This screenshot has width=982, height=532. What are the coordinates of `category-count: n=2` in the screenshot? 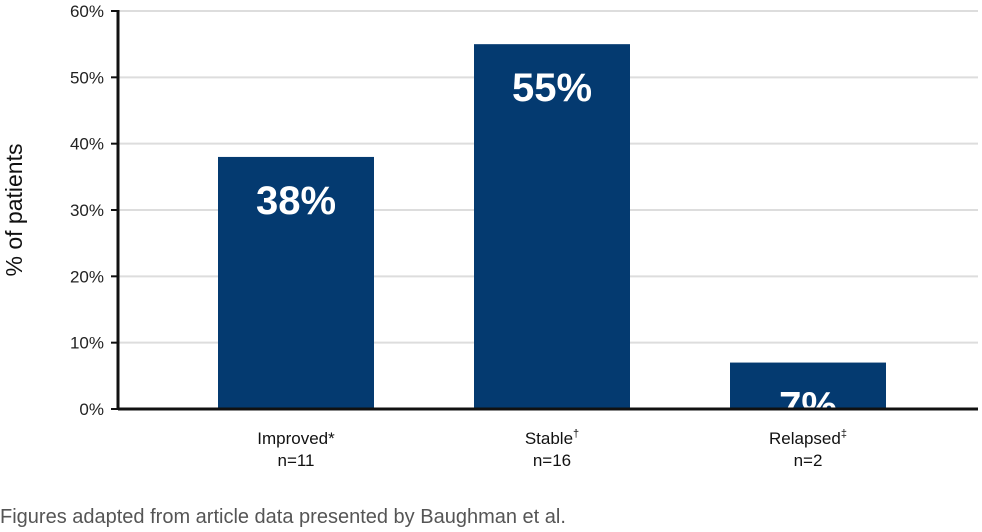 It's located at (808, 460).